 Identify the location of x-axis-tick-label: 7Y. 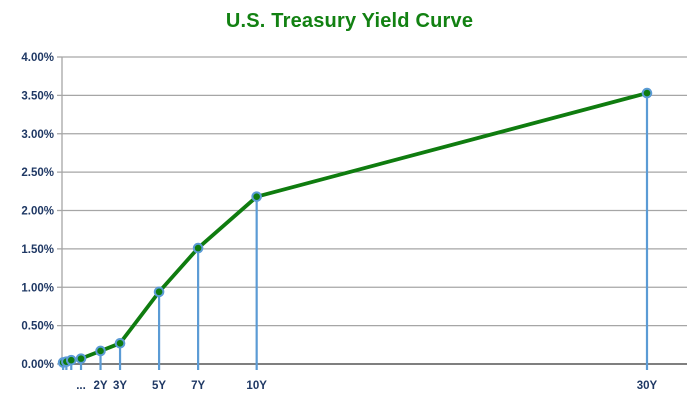
(198, 386).